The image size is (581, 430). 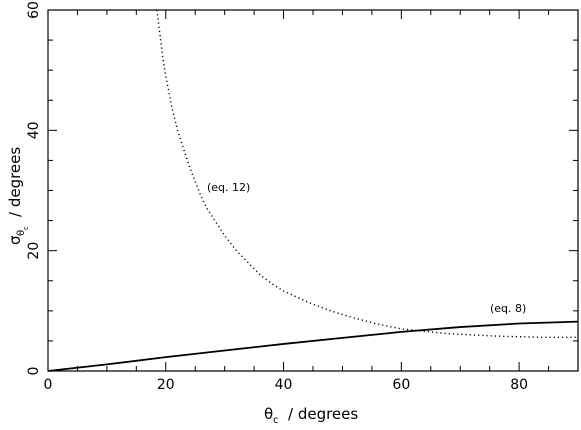 What do you see at coordinates (519, 385) in the screenshot?
I see `x-tick-label: 80` at bounding box center [519, 385].